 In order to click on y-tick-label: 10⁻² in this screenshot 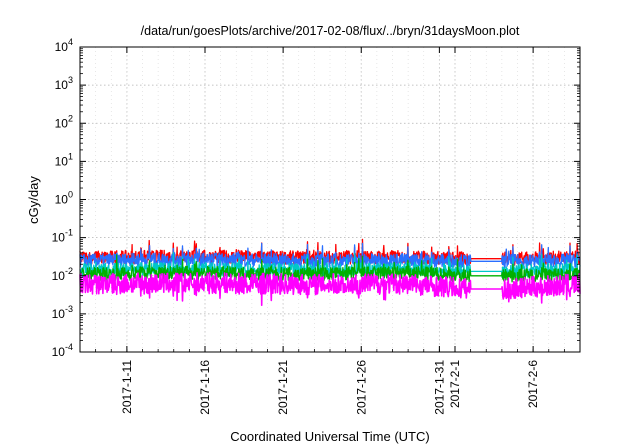, I will do `click(62, 274)`.